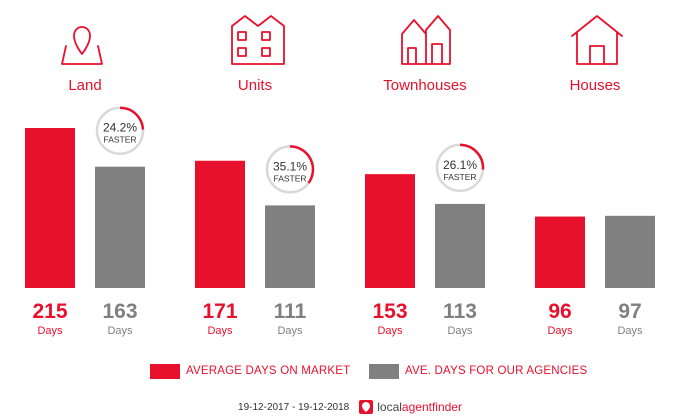 The width and height of the screenshot is (700, 420). I want to click on date-range: 19-12-2017 - 19-12-2018, so click(294, 407).